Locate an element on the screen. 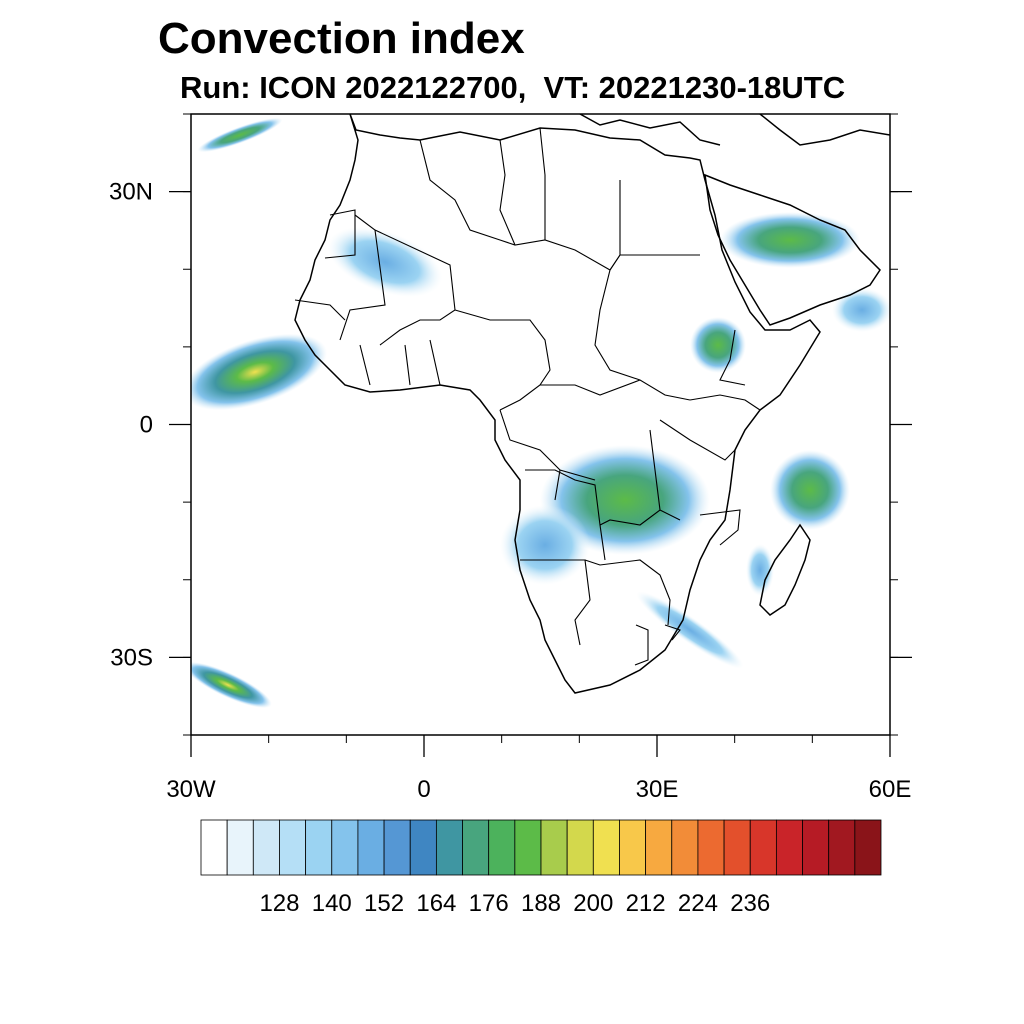 This screenshot has height=1024, width=1024. convection-area-north-atlantic is located at coordinates (240, 135).